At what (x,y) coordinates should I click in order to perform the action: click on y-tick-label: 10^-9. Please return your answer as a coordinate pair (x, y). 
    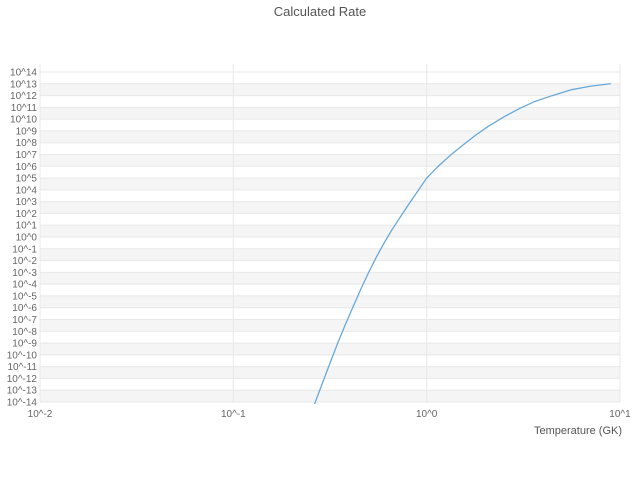
    Looking at the image, I should click on (24, 344).